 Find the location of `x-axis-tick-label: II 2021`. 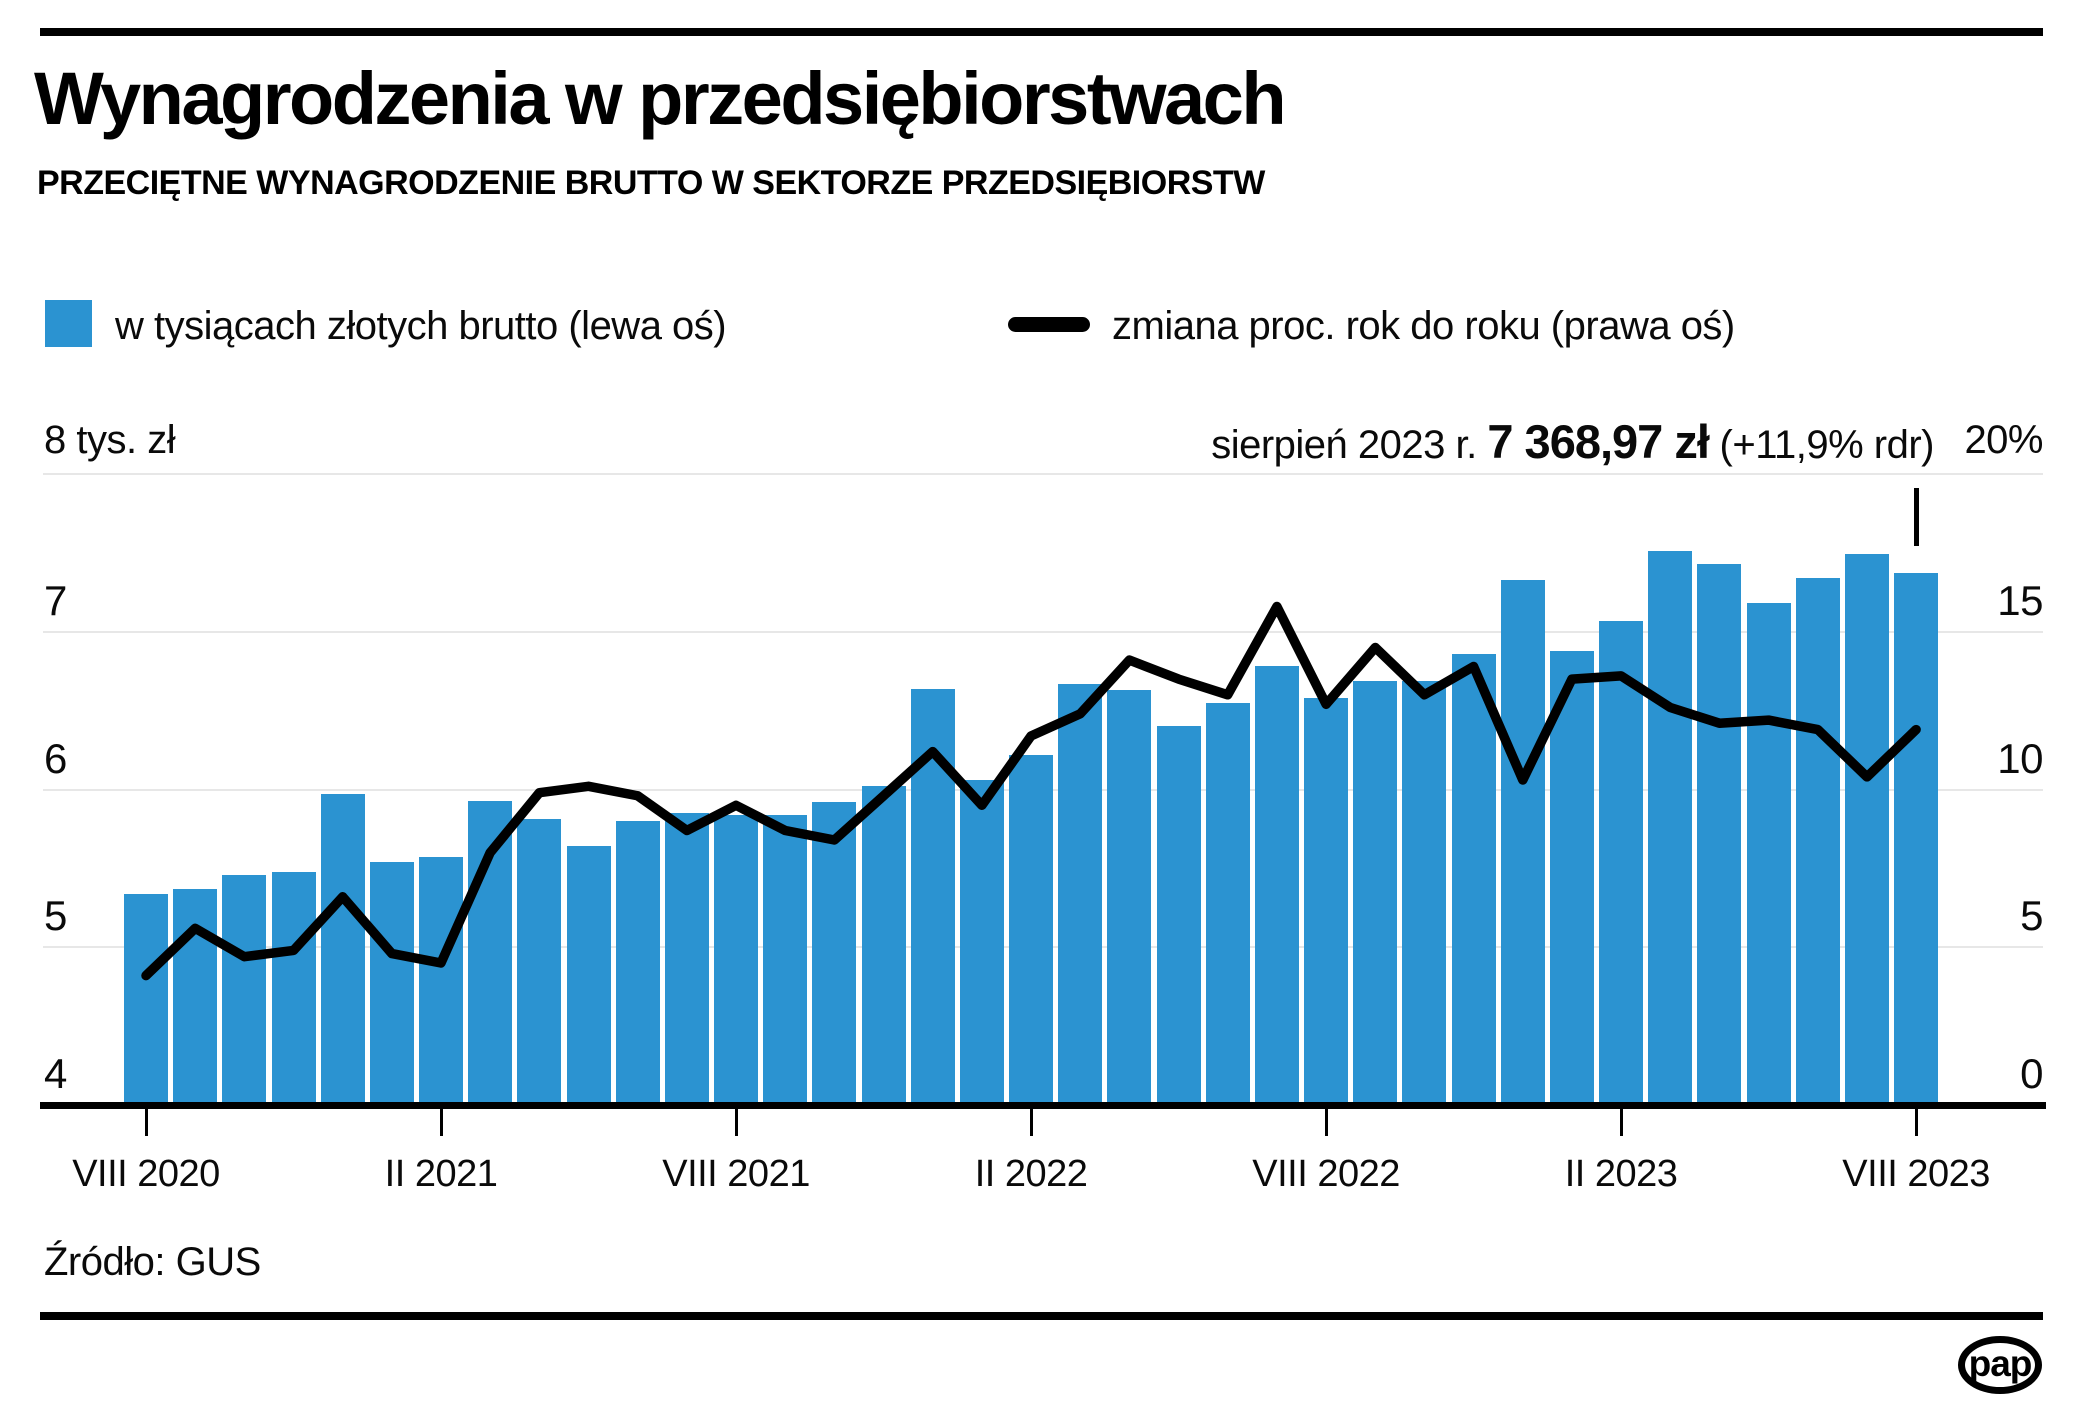

x-axis-tick-label: II 2021 is located at coordinates (441, 1174).